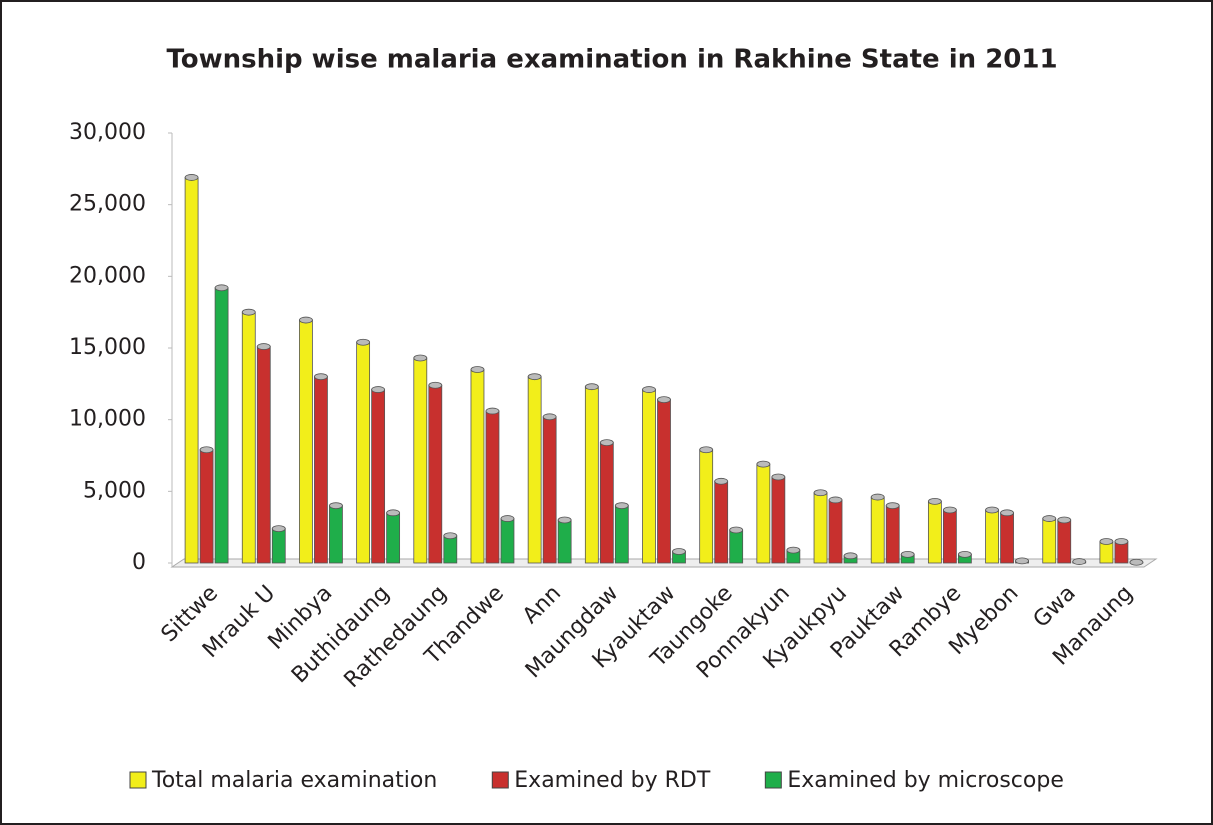 The width and height of the screenshot is (1213, 825). I want to click on legend-label: Total malaria examination, so click(294, 780).